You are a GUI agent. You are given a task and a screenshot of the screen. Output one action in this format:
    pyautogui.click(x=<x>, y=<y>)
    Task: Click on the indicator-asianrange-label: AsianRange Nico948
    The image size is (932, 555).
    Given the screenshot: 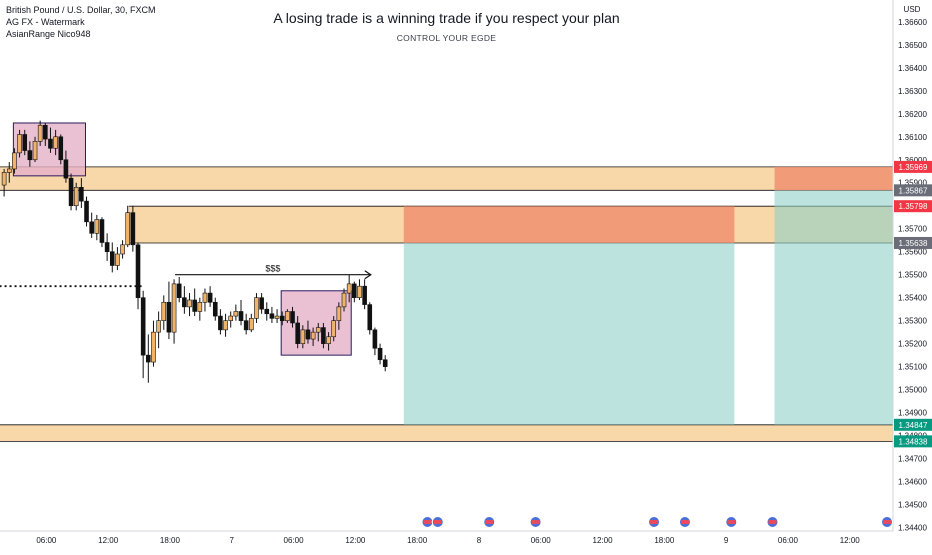 What is the action you would take?
    pyautogui.click(x=48, y=34)
    